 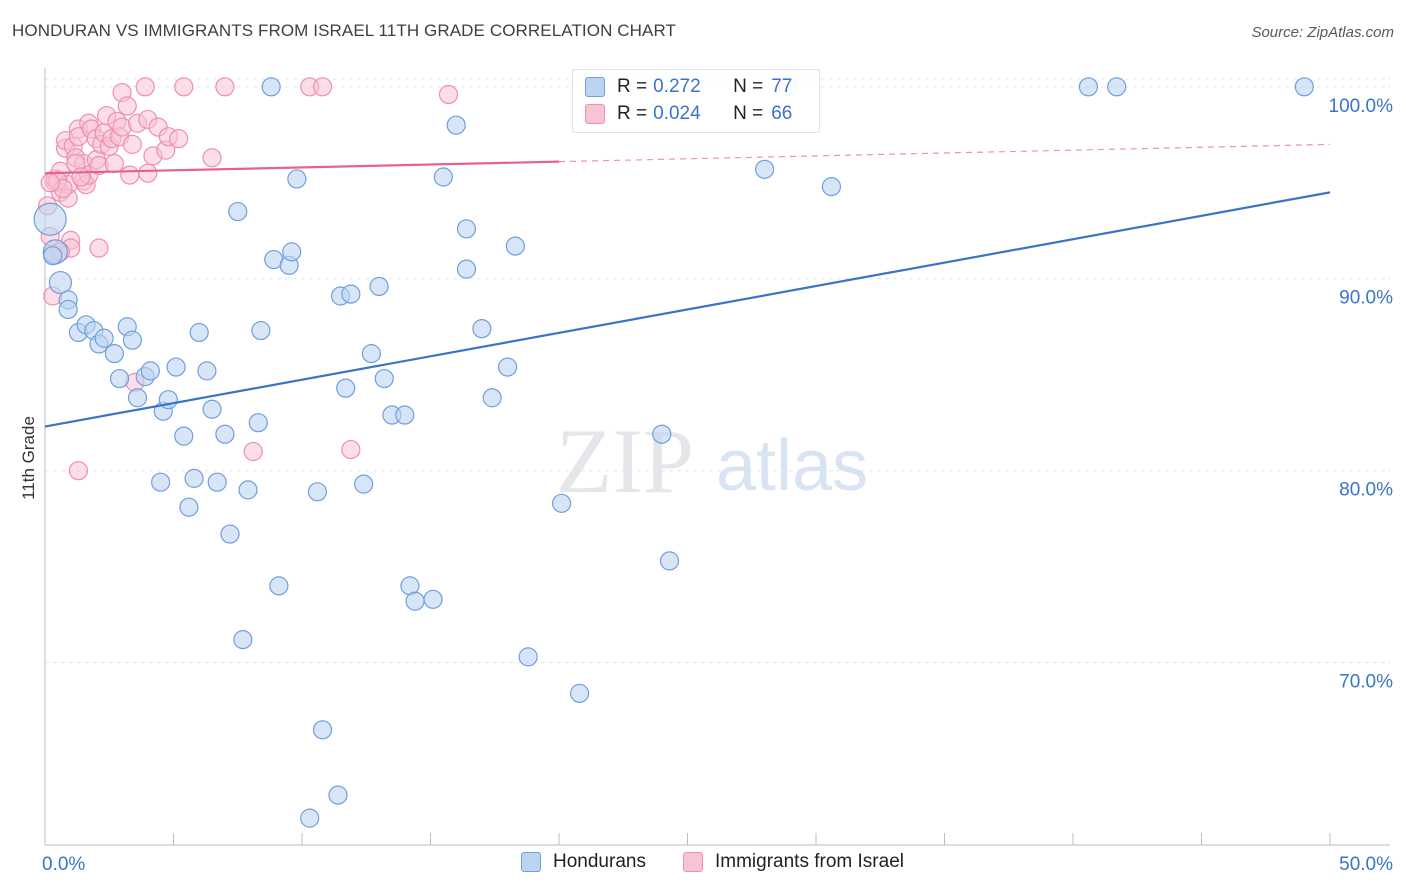 What do you see at coordinates (632, 86) in the screenshot?
I see `r-label: R =` at bounding box center [632, 86].